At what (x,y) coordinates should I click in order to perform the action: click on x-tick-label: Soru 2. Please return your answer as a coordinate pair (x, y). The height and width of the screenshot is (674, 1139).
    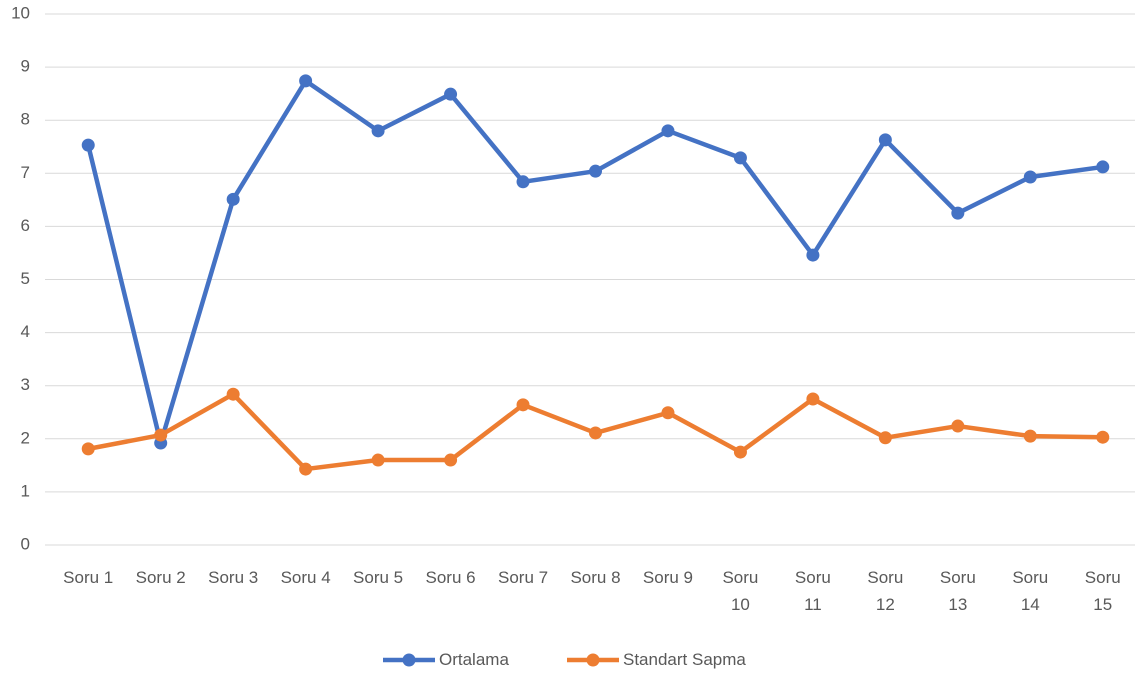
    Looking at the image, I should click on (160, 577).